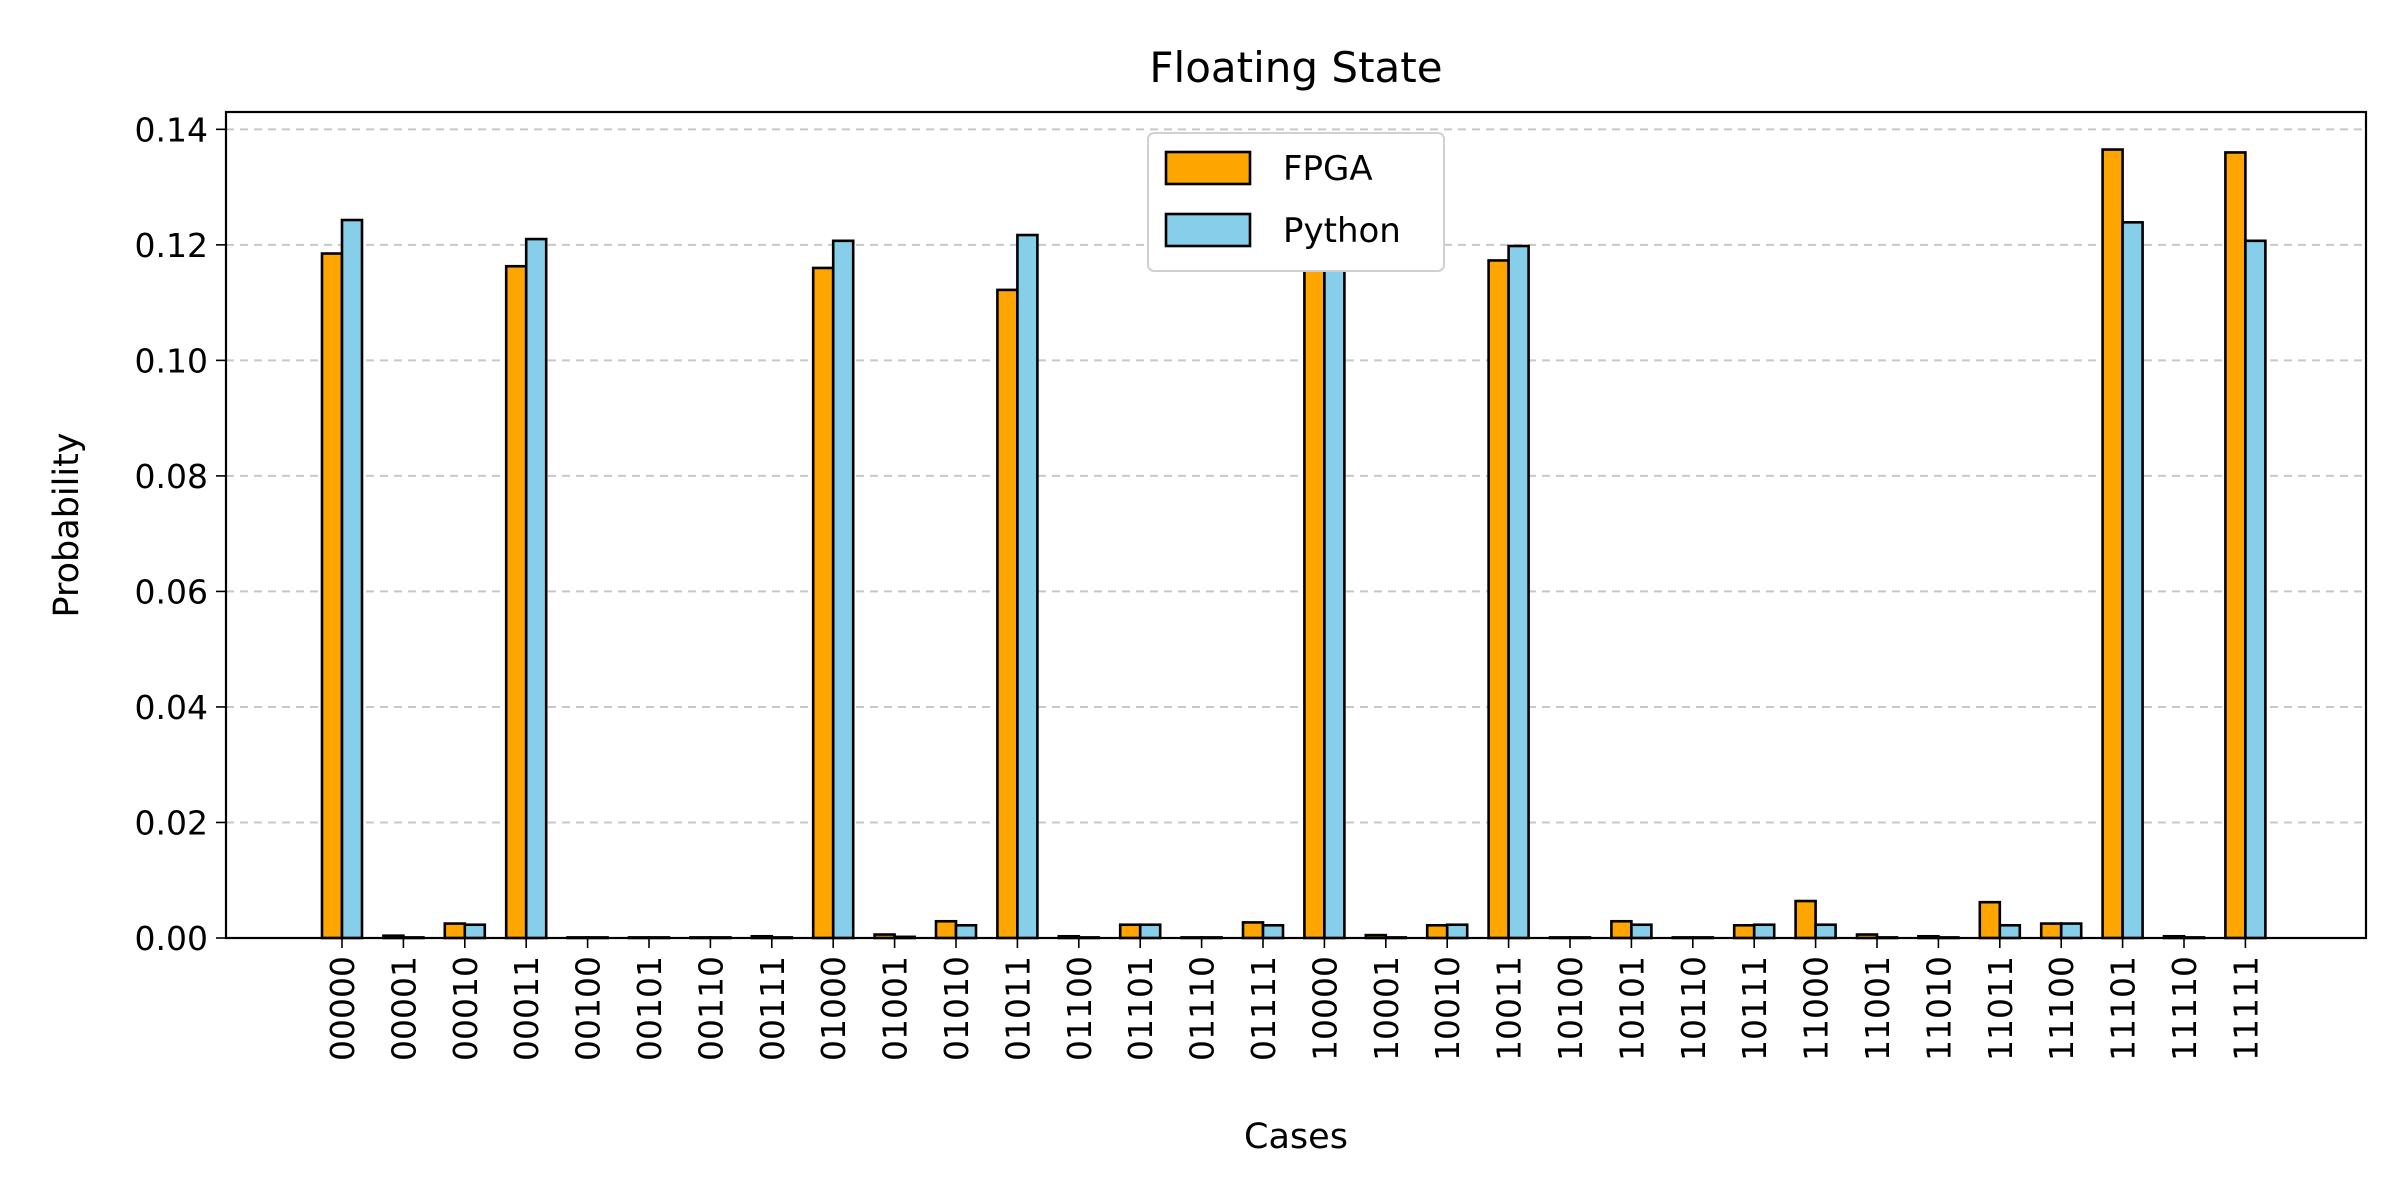 The width and height of the screenshot is (2400, 1200). What do you see at coordinates (171, 360) in the screenshot?
I see `y-tick-label: 0.10` at bounding box center [171, 360].